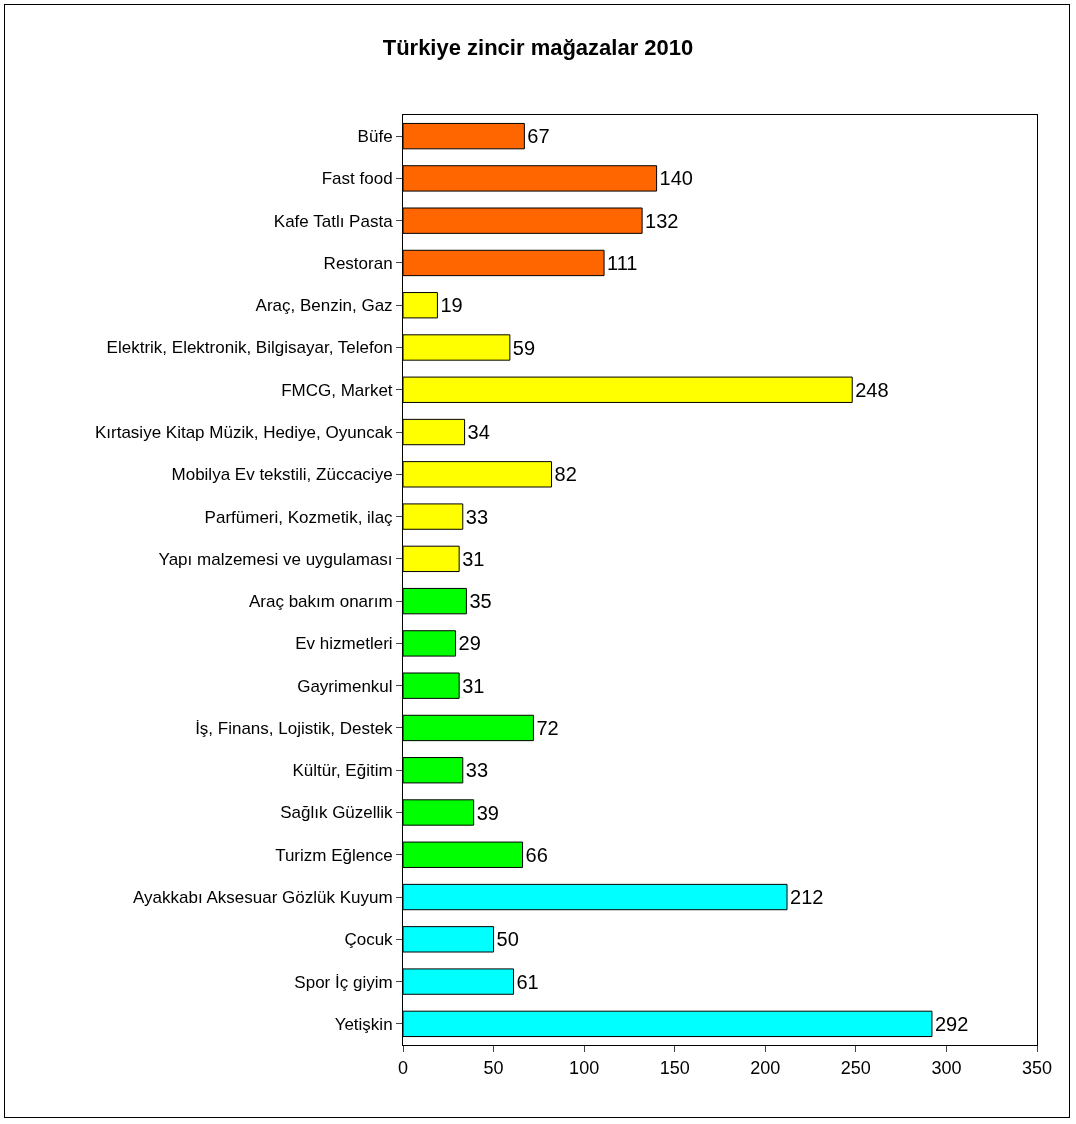 The image size is (1076, 1124). Describe the element at coordinates (320, 602) in the screenshot. I see `y-tick-label: Araç bakım onarım` at that location.